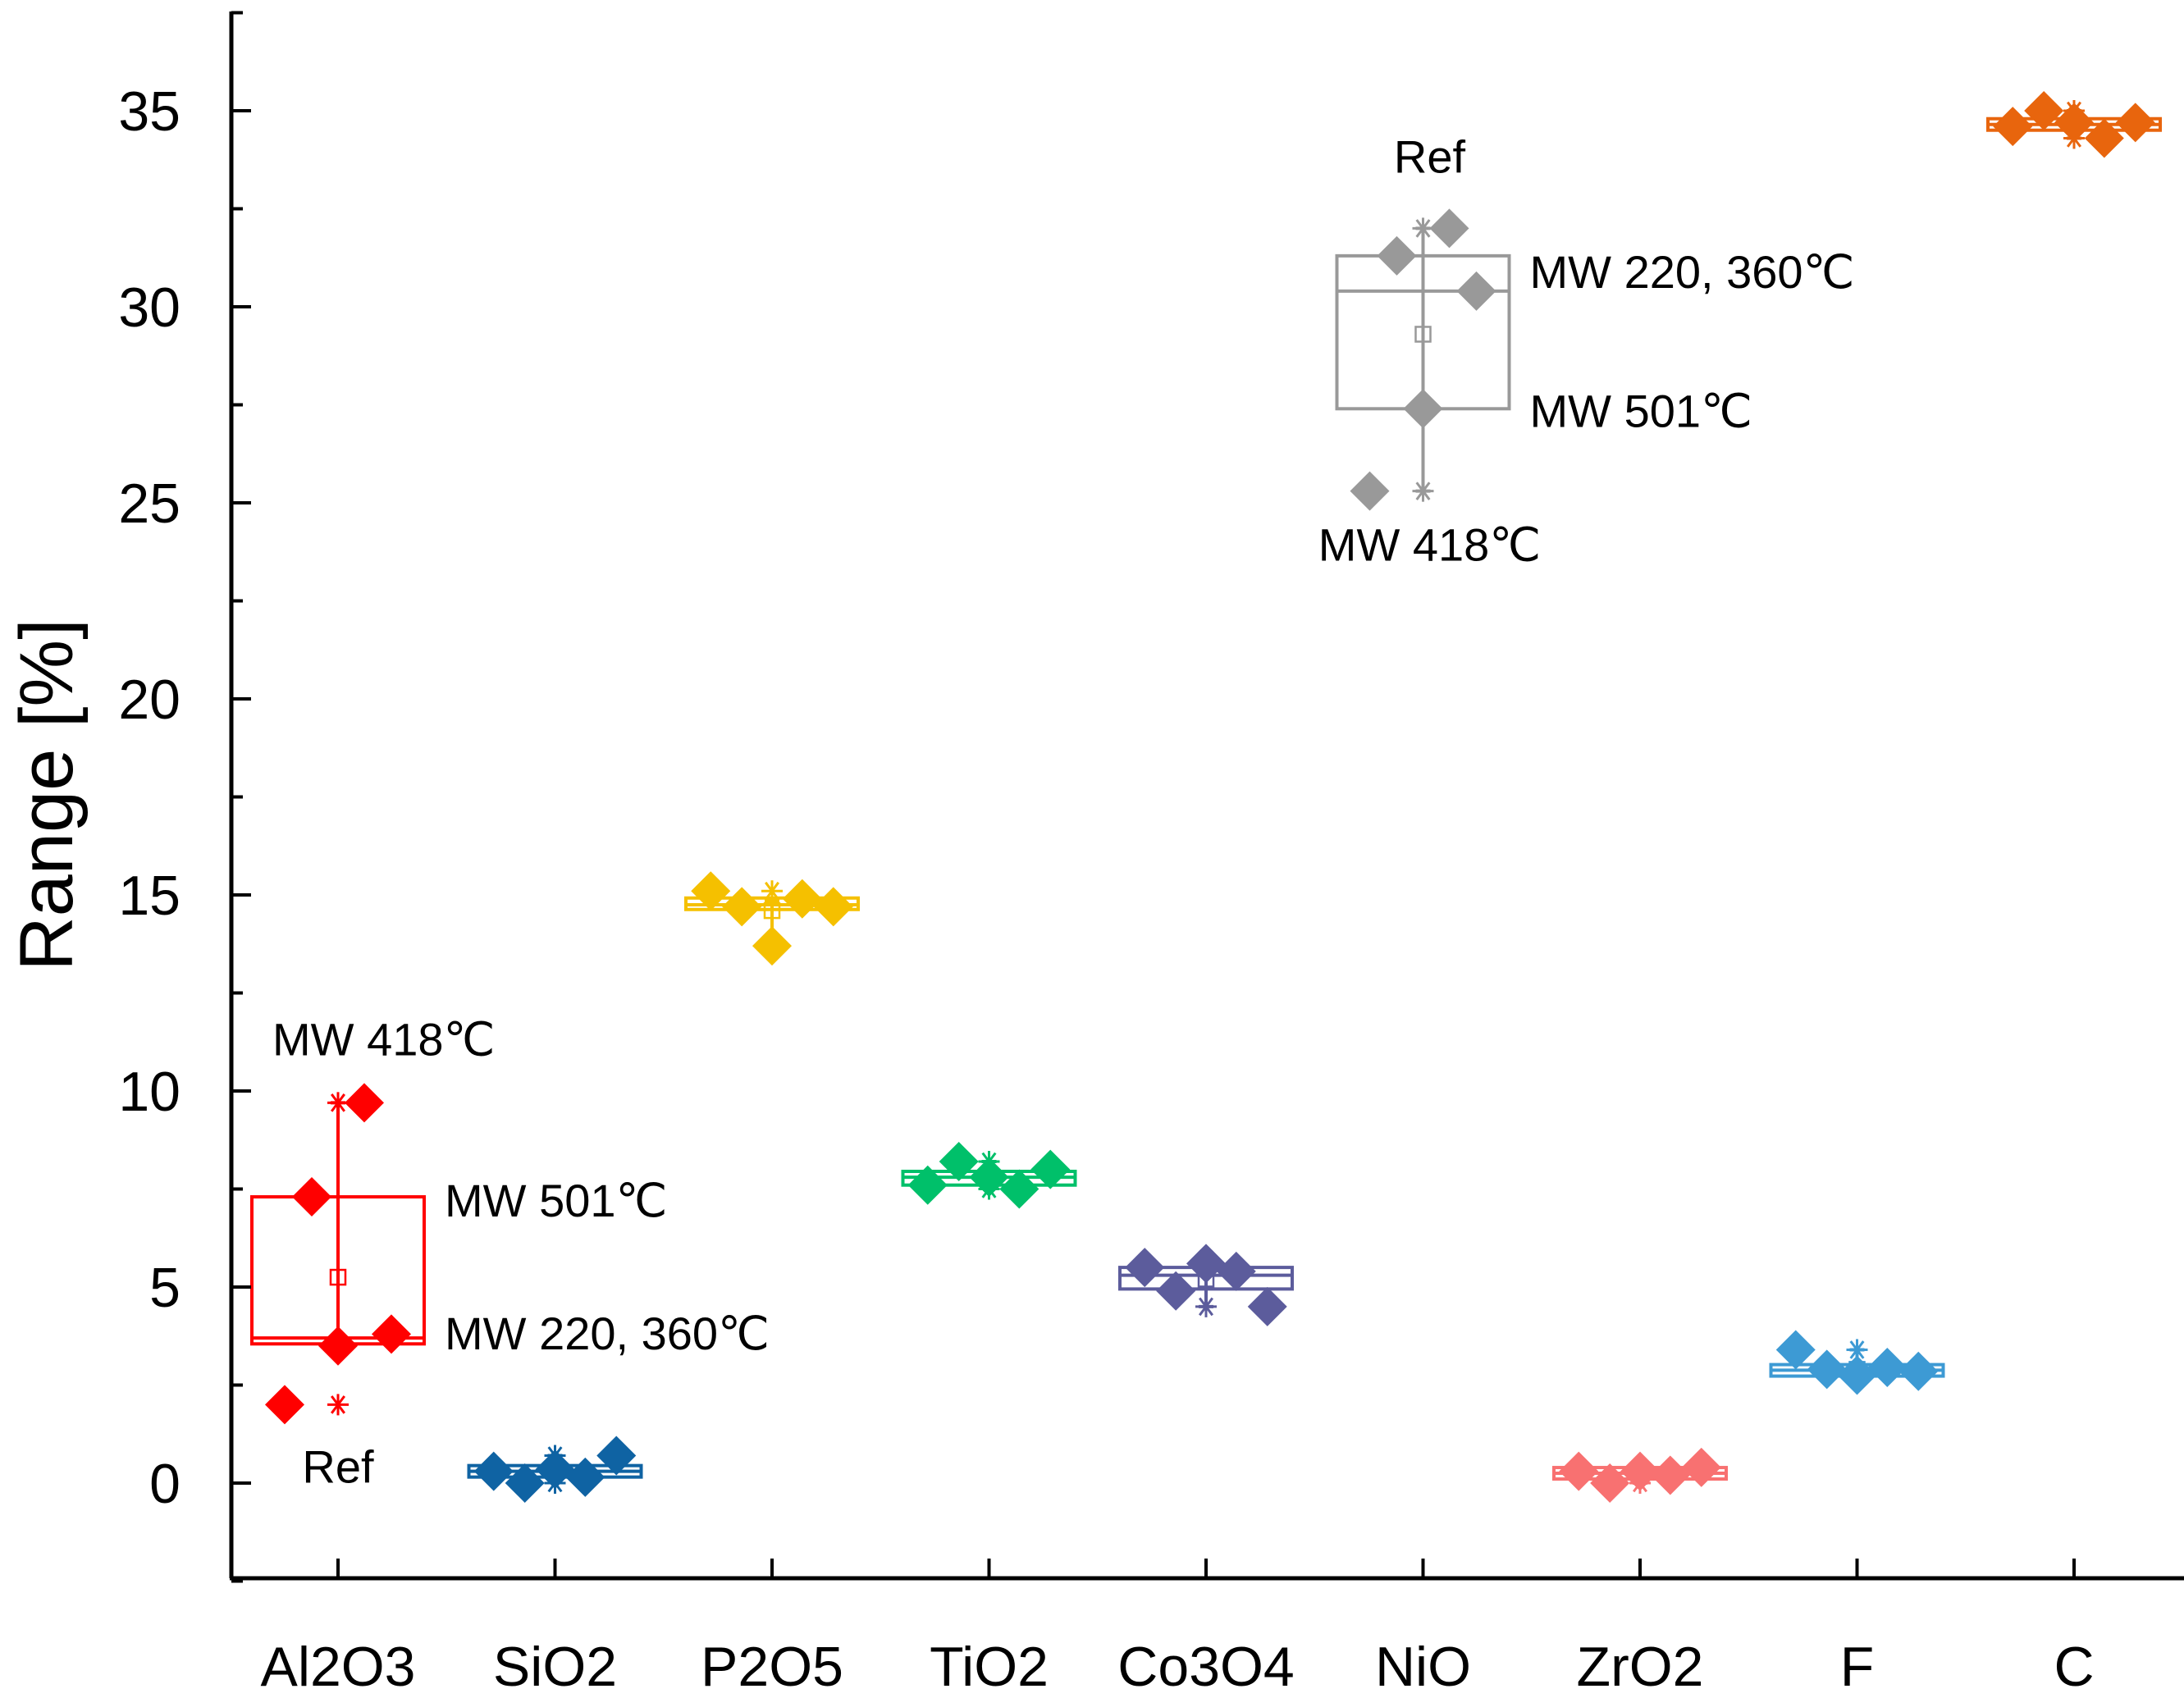 The width and height of the screenshot is (2184, 1698). I want to click on box-group-sio2, so click(555, 1469).